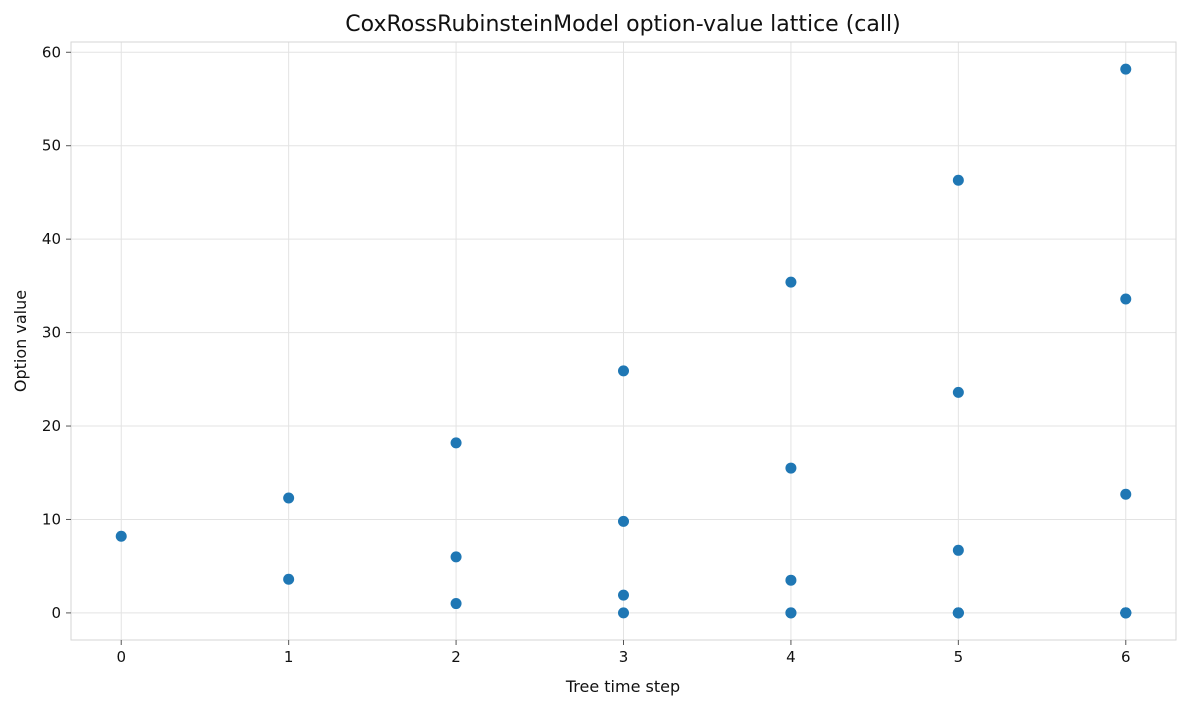 Image resolution: width=1188 pixels, height=708 pixels. What do you see at coordinates (791, 657) in the screenshot?
I see `x-tick-label: 4` at bounding box center [791, 657].